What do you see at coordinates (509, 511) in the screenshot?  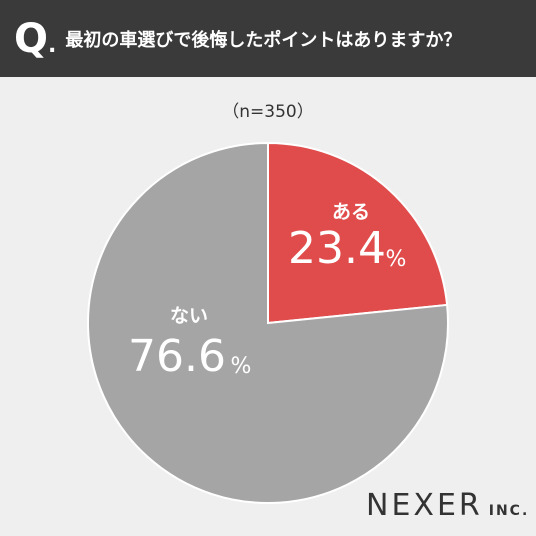 I see `logo-sub: INC.` at bounding box center [509, 511].